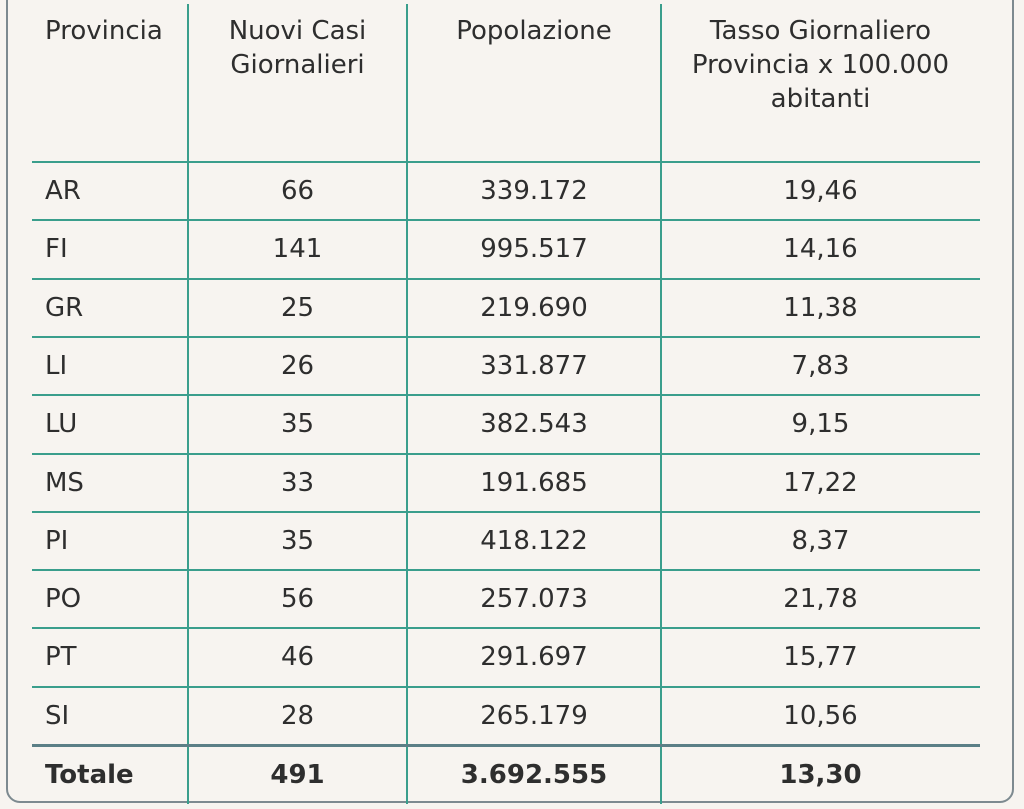 This screenshot has height=809, width=1024. Describe the element at coordinates (534, 191) in the screenshot. I see `cell: 339.172` at that location.